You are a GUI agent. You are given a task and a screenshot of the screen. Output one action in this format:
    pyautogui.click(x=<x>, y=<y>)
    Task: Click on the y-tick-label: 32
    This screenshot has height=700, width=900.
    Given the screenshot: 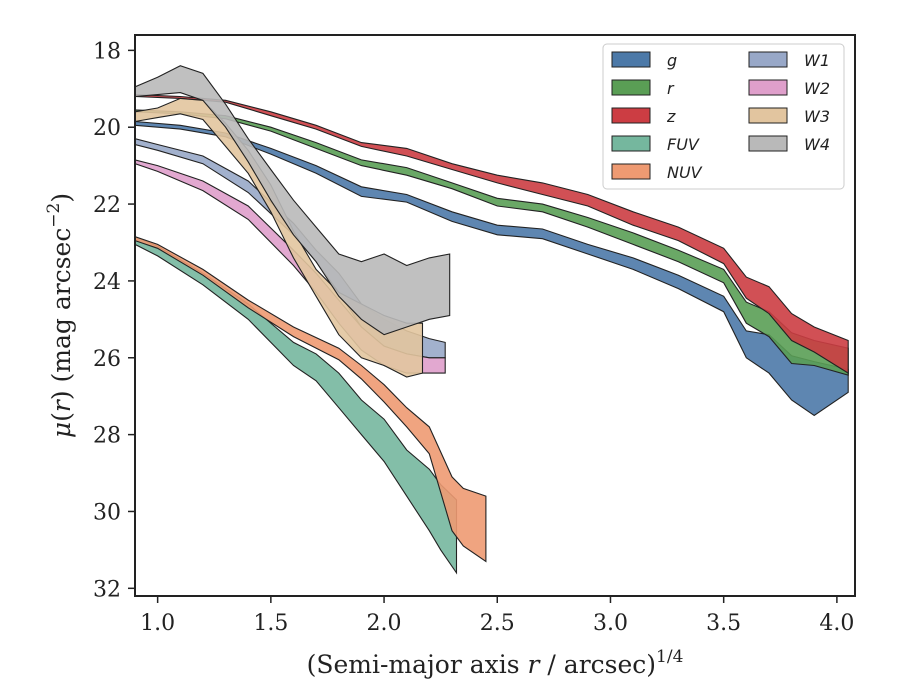 What is the action you would take?
    pyautogui.click(x=107, y=589)
    